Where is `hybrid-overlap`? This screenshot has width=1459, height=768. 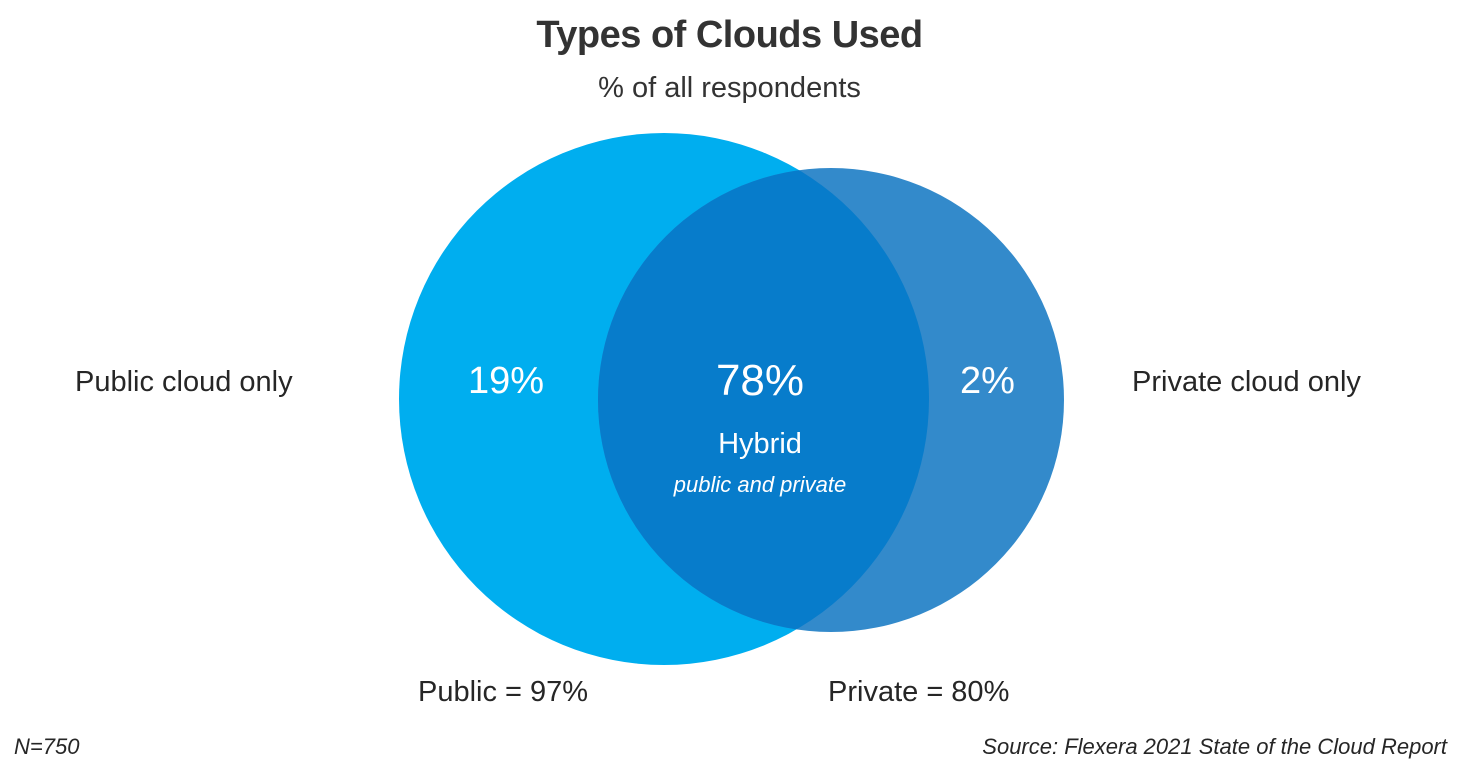 hybrid-overlap is located at coordinates (763, 400).